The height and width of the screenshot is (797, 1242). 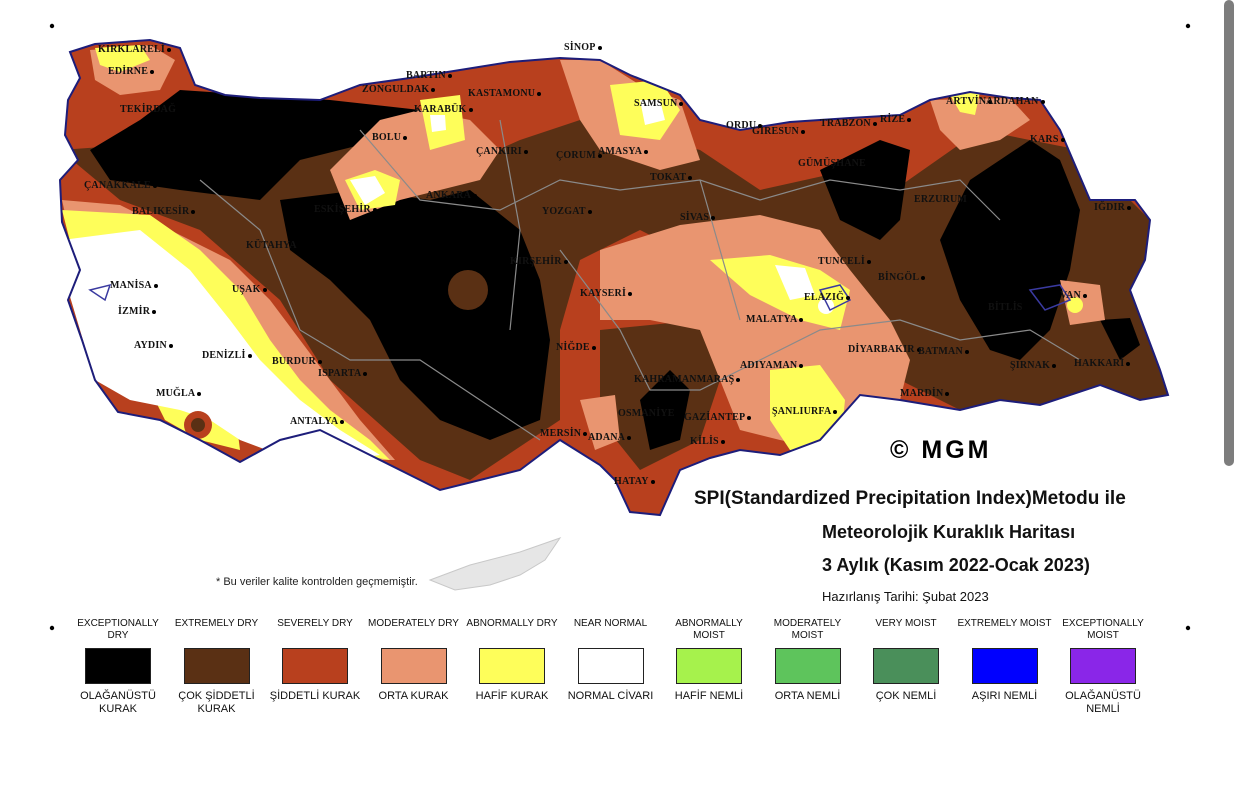 What do you see at coordinates (118, 629) in the screenshot?
I see `legend-english-label: EXCEPTIONALLY DRY` at bounding box center [118, 629].